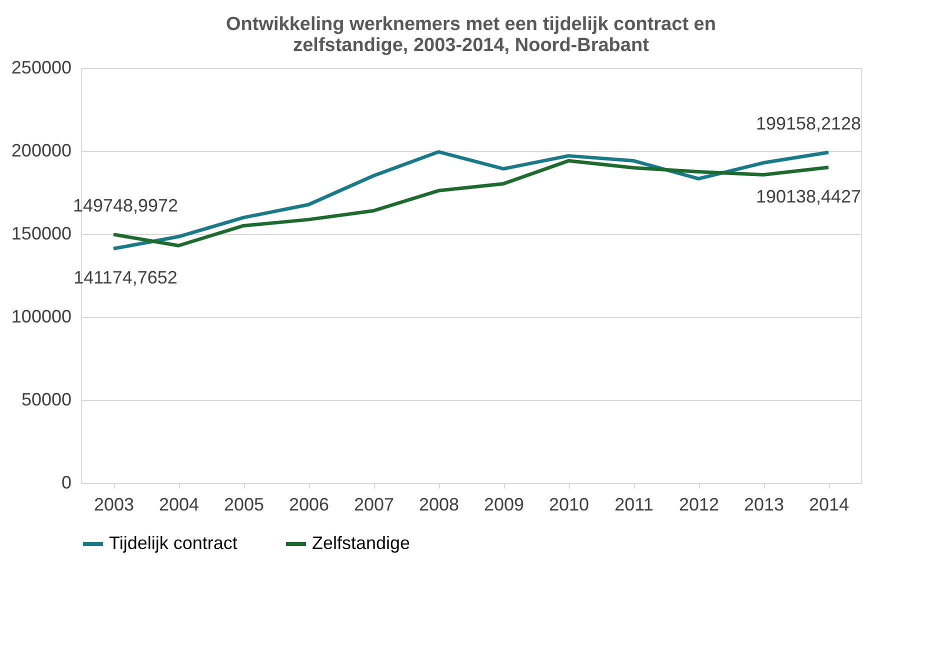 This screenshot has height=647, width=931. What do you see at coordinates (179, 504) in the screenshot?
I see `x-tick-label: 2004` at bounding box center [179, 504].